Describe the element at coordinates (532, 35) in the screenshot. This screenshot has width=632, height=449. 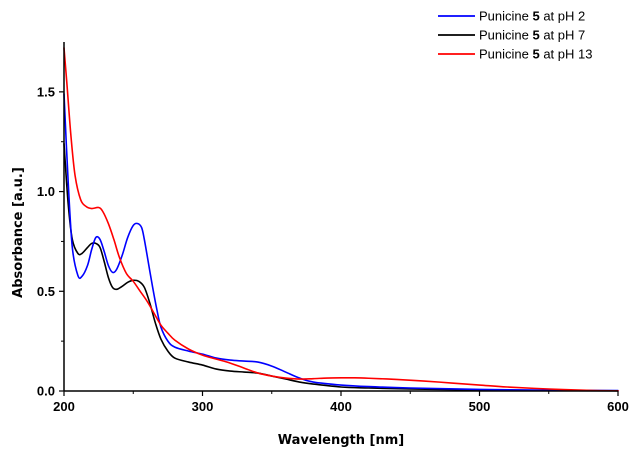
I see `legend-label: Punicine 5 at pH 7` at that location.